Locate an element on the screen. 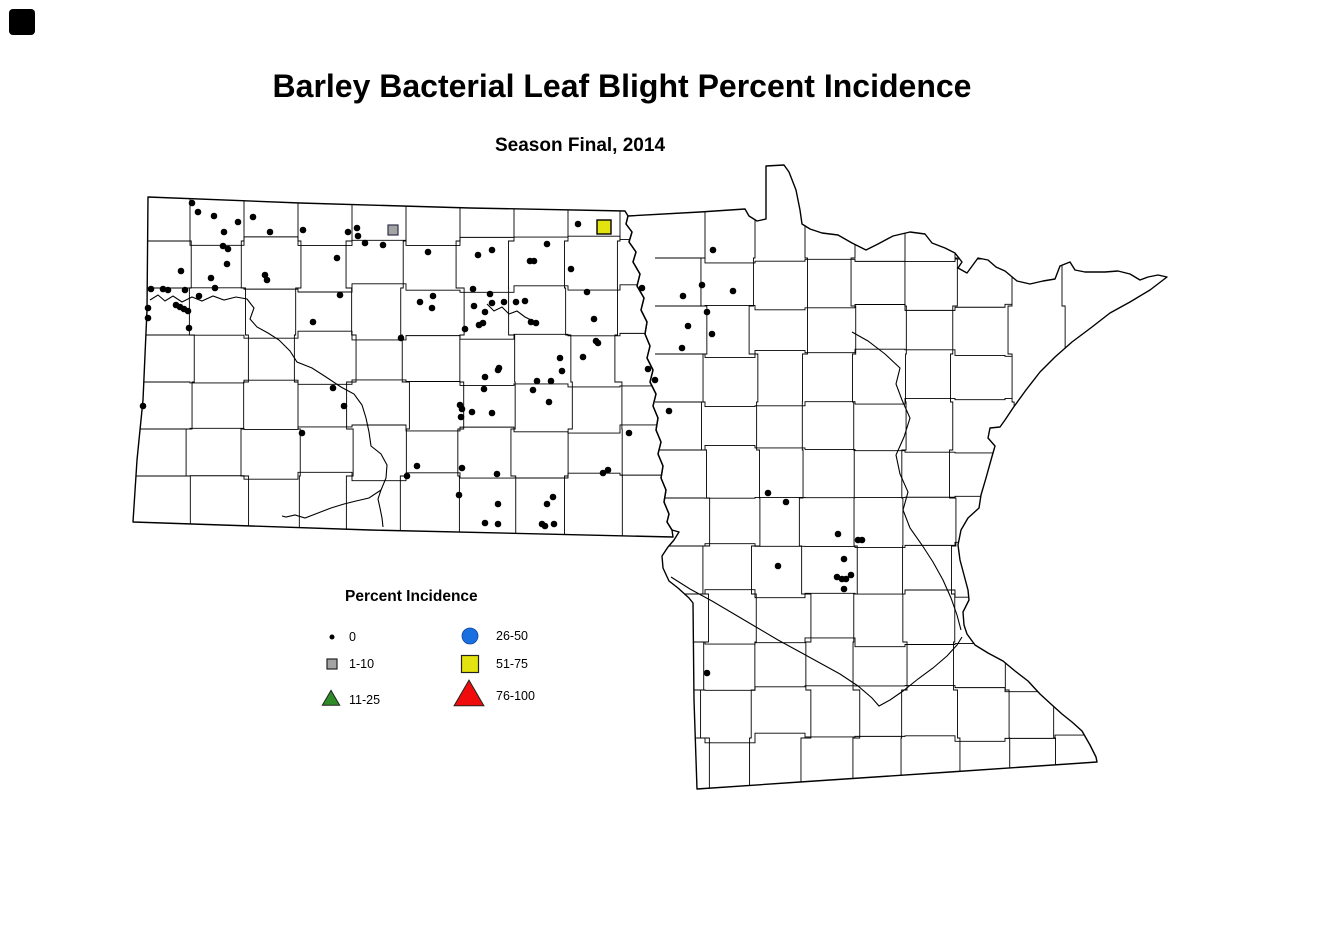  legend-square-icon is located at coordinates (470, 664).